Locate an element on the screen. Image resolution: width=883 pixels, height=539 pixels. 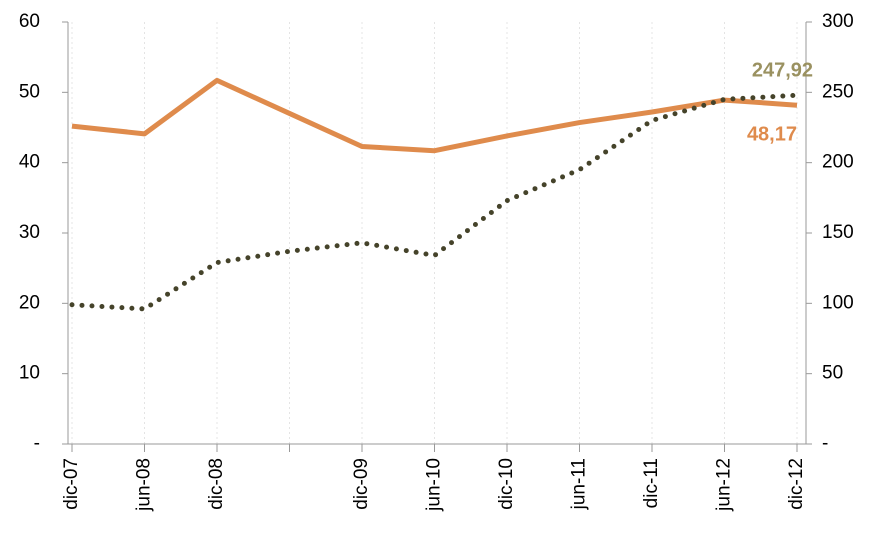
y-tick-label: 60 is located at coordinates (29, 21).